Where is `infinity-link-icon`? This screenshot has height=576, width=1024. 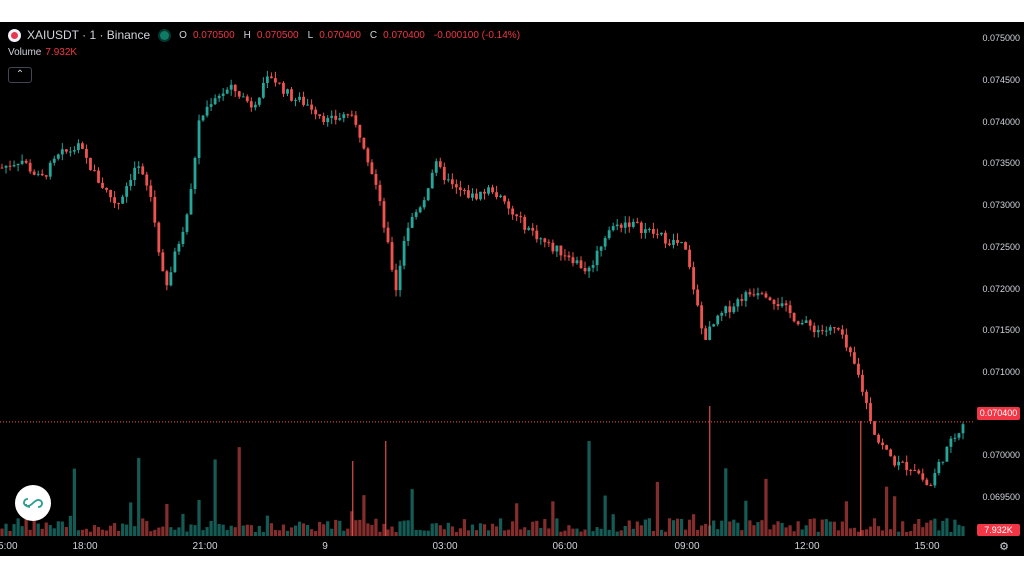
infinity-link-icon is located at coordinates (33, 503).